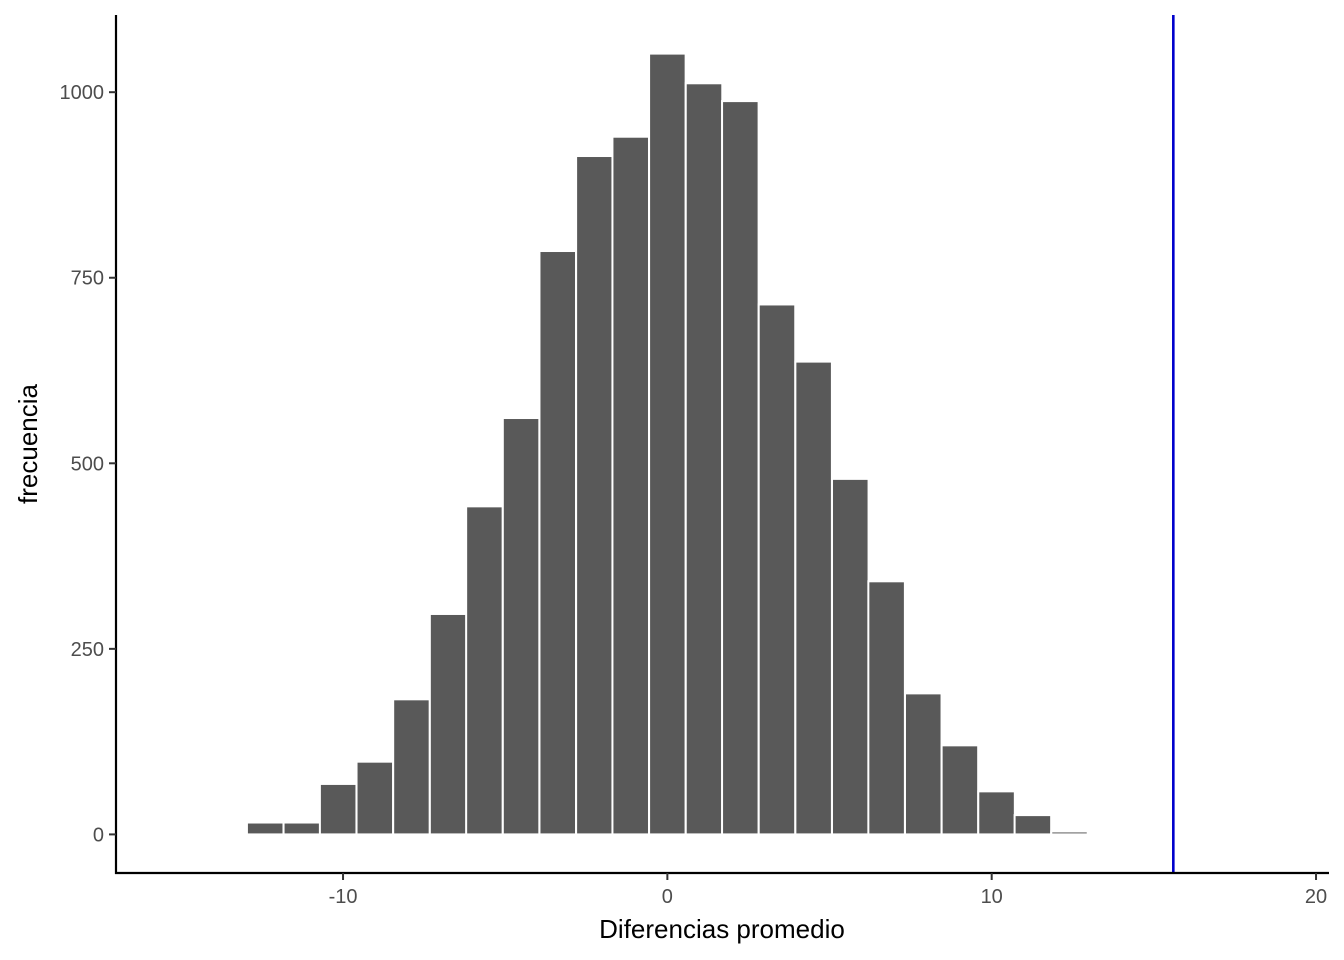 The image size is (1344, 960). What do you see at coordinates (343, 897) in the screenshot?
I see `x-tick-label: -10` at bounding box center [343, 897].